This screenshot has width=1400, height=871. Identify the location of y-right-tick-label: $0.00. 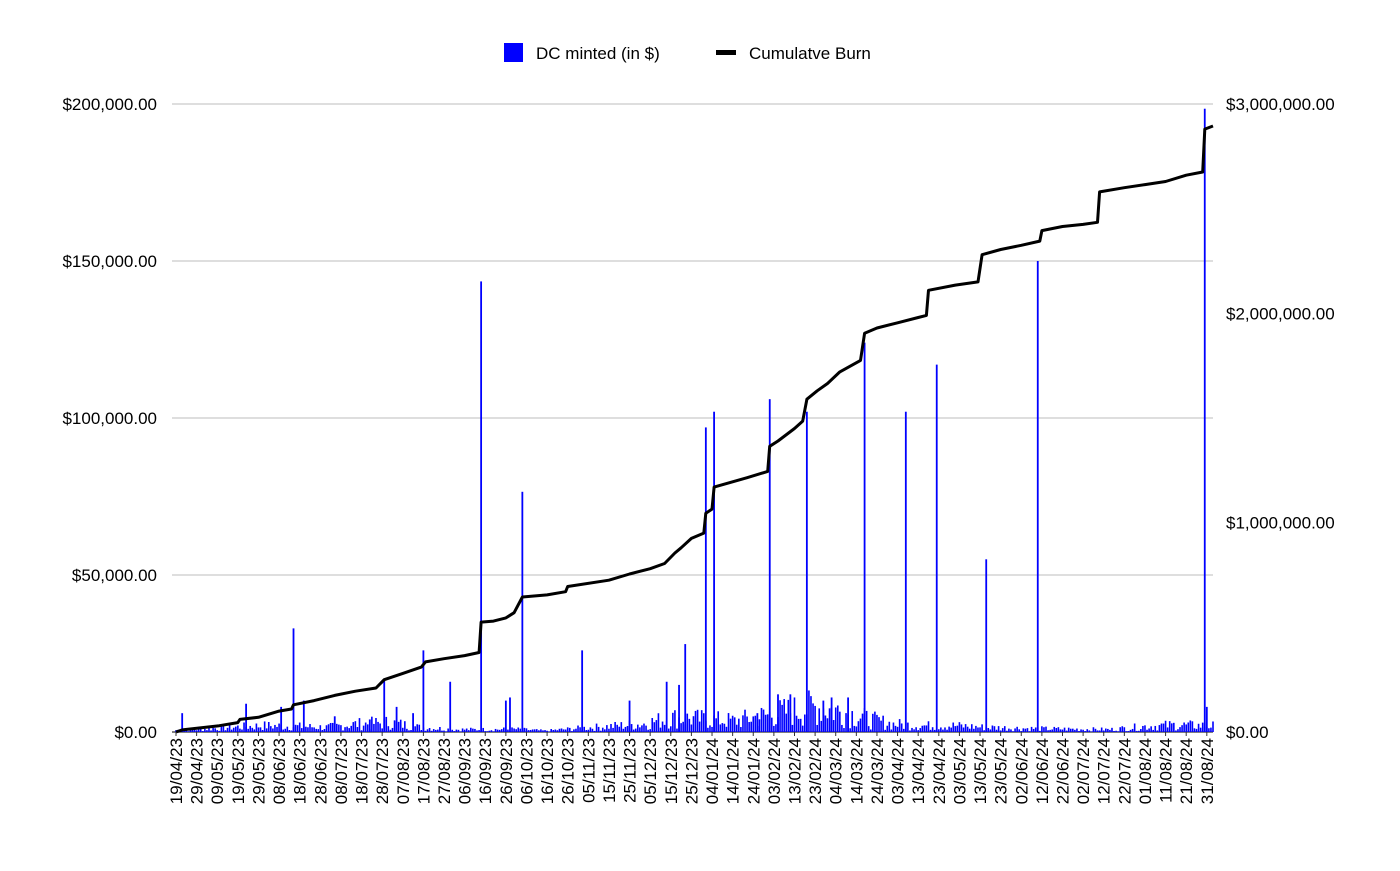
(1247, 732).